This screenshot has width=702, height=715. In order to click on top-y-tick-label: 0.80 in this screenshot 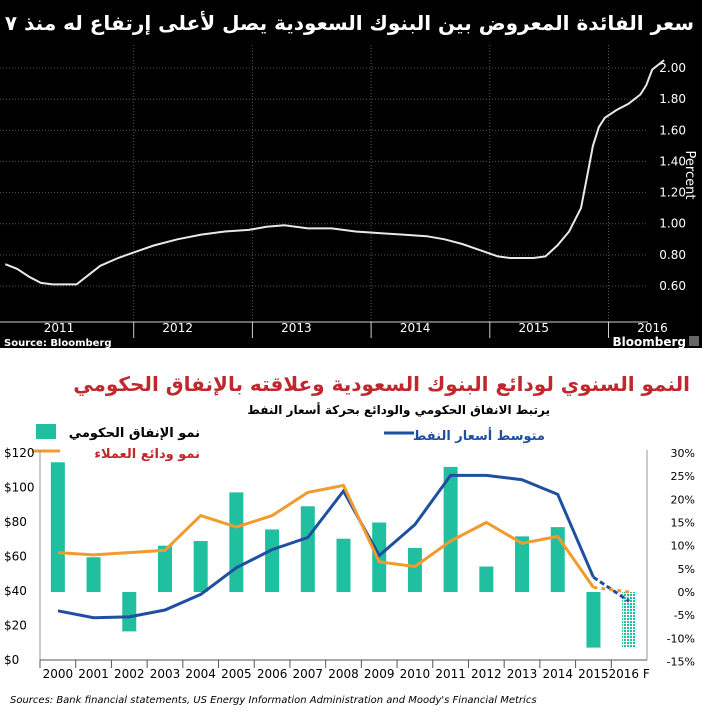, I will do `click(672, 255)`.